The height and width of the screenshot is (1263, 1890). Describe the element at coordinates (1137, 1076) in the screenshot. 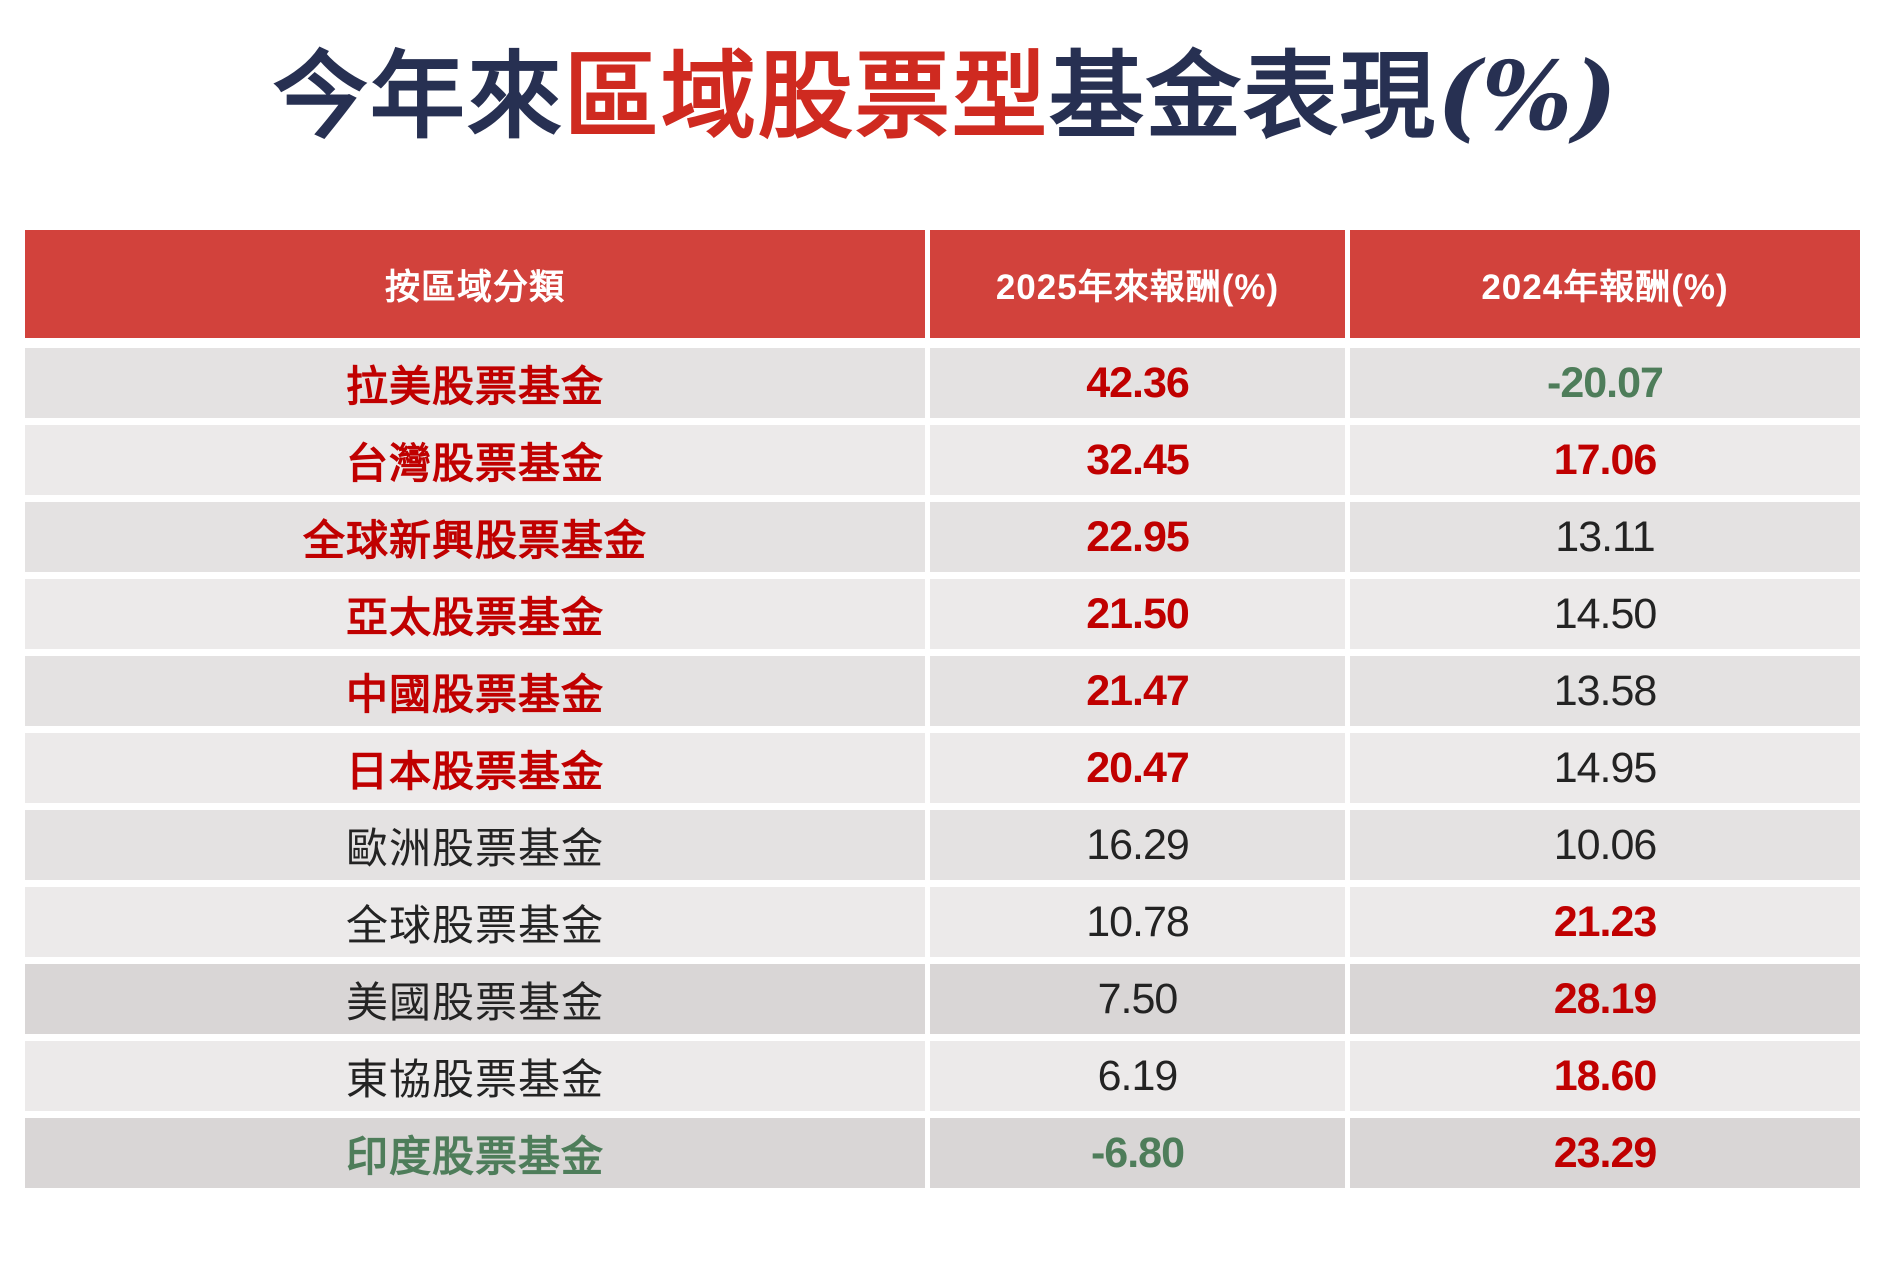

I see `return-2025-cell: 6.19` at that location.